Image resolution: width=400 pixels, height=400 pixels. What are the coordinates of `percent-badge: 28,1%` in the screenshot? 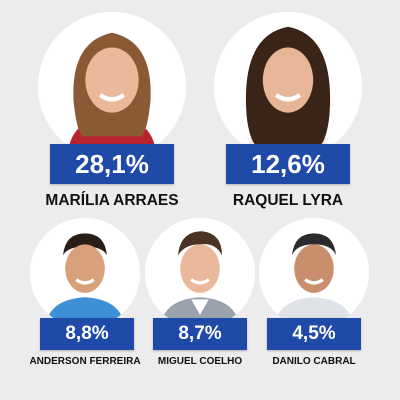 It's located at (112, 164).